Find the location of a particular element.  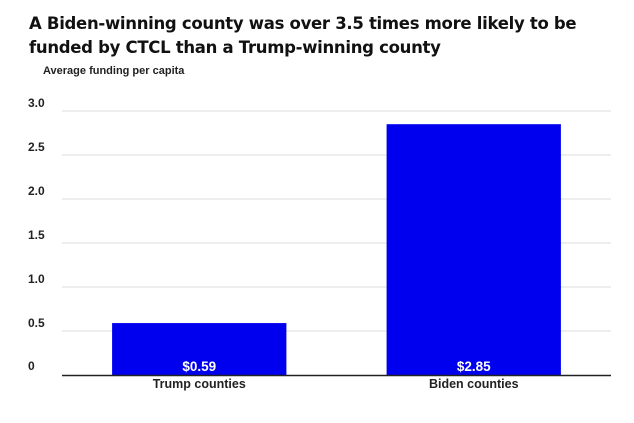

chart-subtitle: Average funding per capita is located at coordinates (114, 71).